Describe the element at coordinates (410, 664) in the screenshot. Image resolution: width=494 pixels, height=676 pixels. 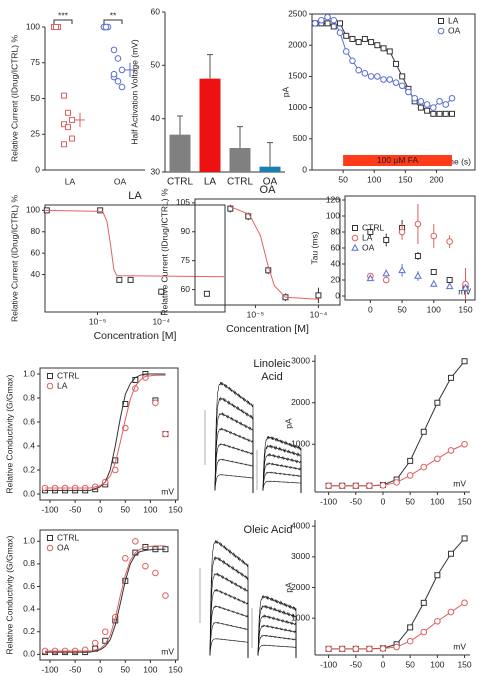
I see `x-tick-label: 50` at that location.